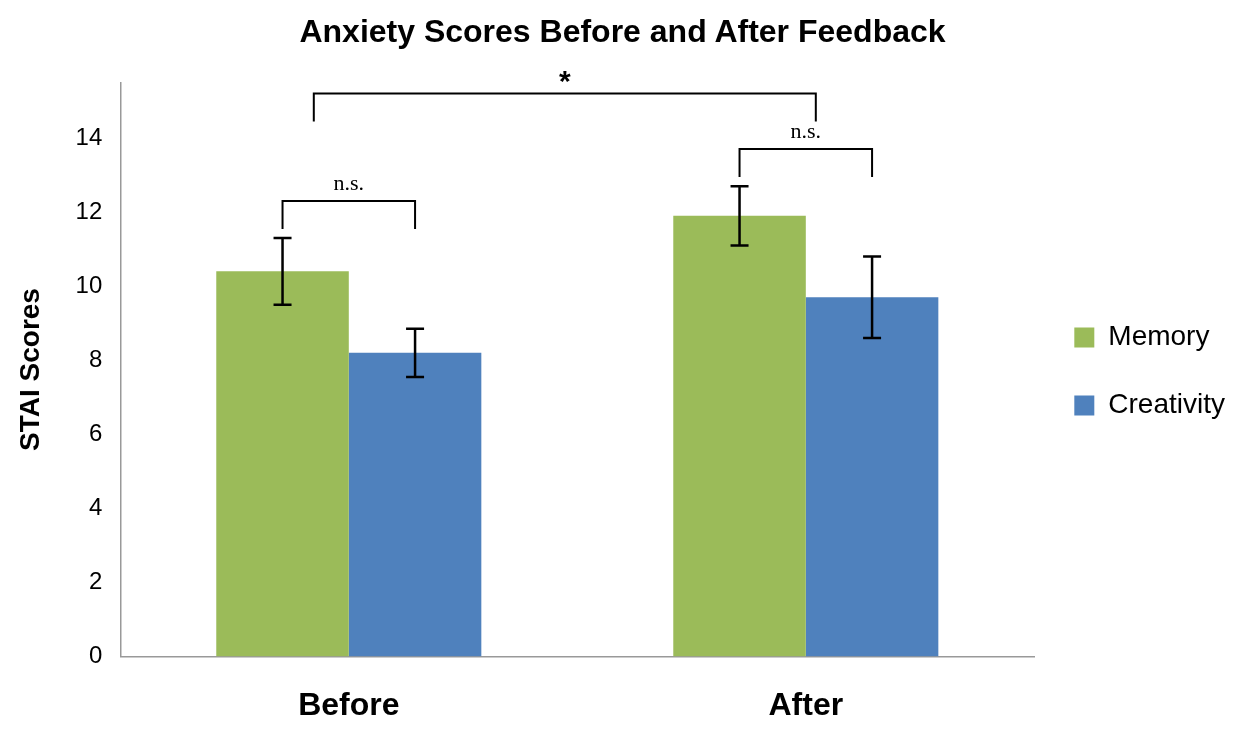 The image size is (1245, 748). What do you see at coordinates (95, 358) in the screenshot?
I see `y-tick-label: 8` at bounding box center [95, 358].